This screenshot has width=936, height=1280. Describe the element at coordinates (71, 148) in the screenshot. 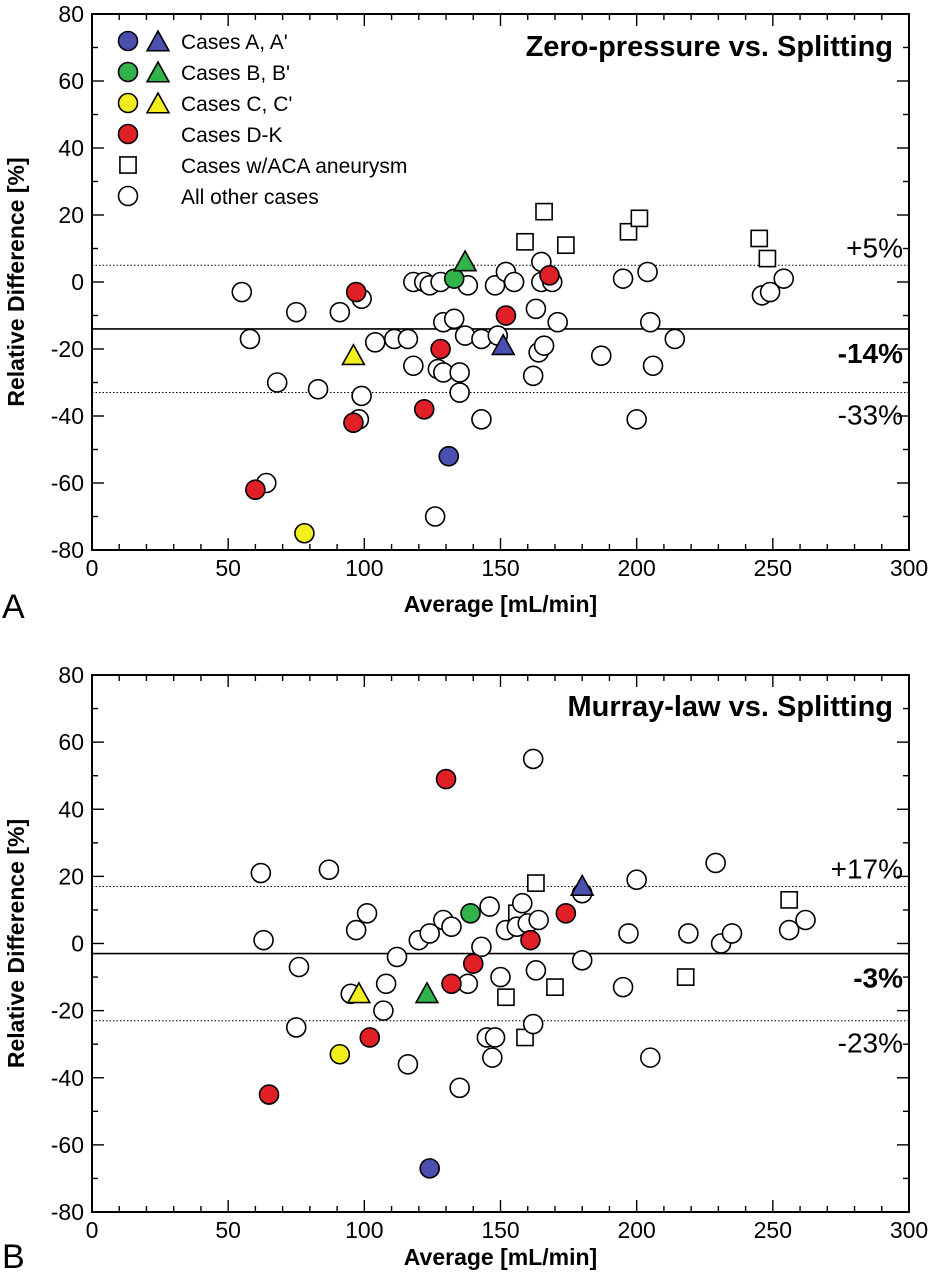

I see `y-tick-label: 40` at that location.